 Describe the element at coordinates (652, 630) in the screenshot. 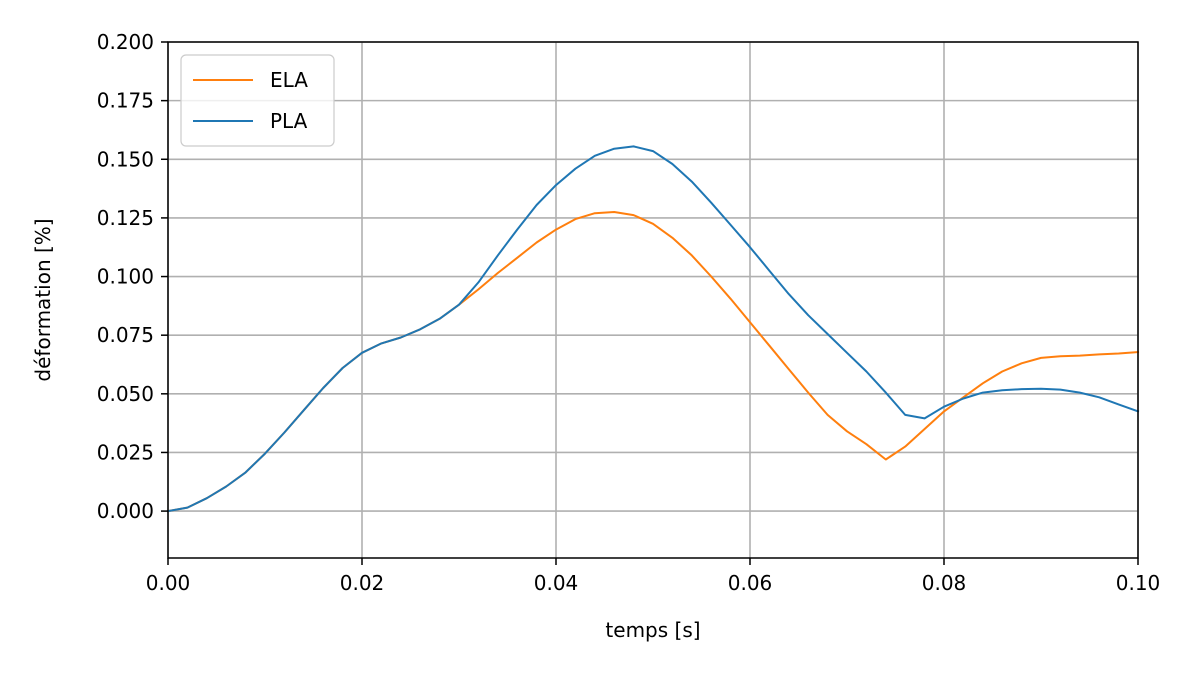

I see `x-axis-label: temps [s]` at that location.